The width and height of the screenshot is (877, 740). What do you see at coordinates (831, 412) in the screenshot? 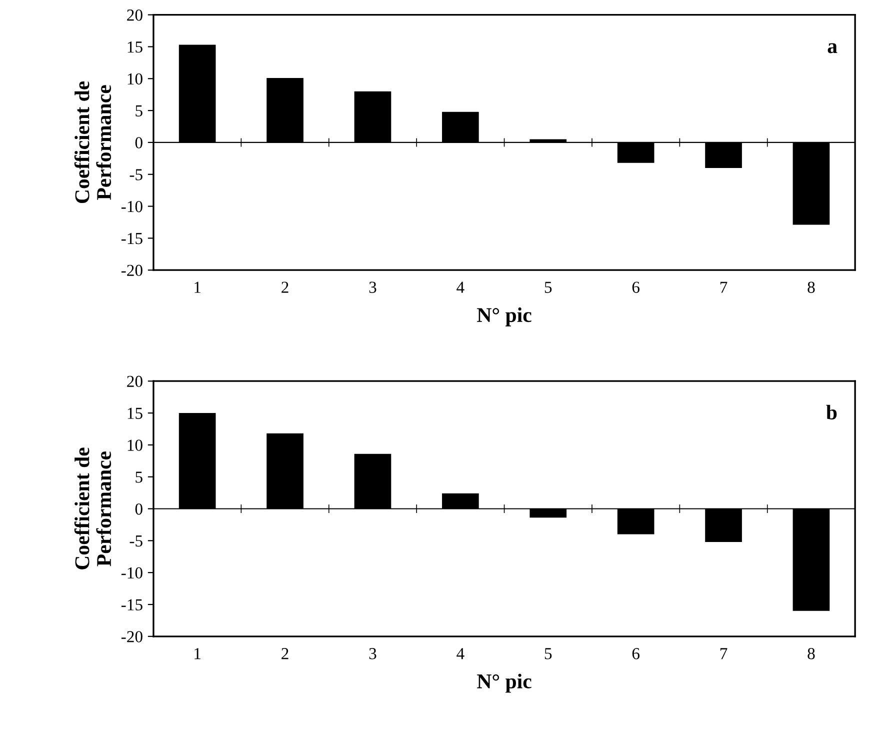
I see `annotation: b` at bounding box center [831, 412].